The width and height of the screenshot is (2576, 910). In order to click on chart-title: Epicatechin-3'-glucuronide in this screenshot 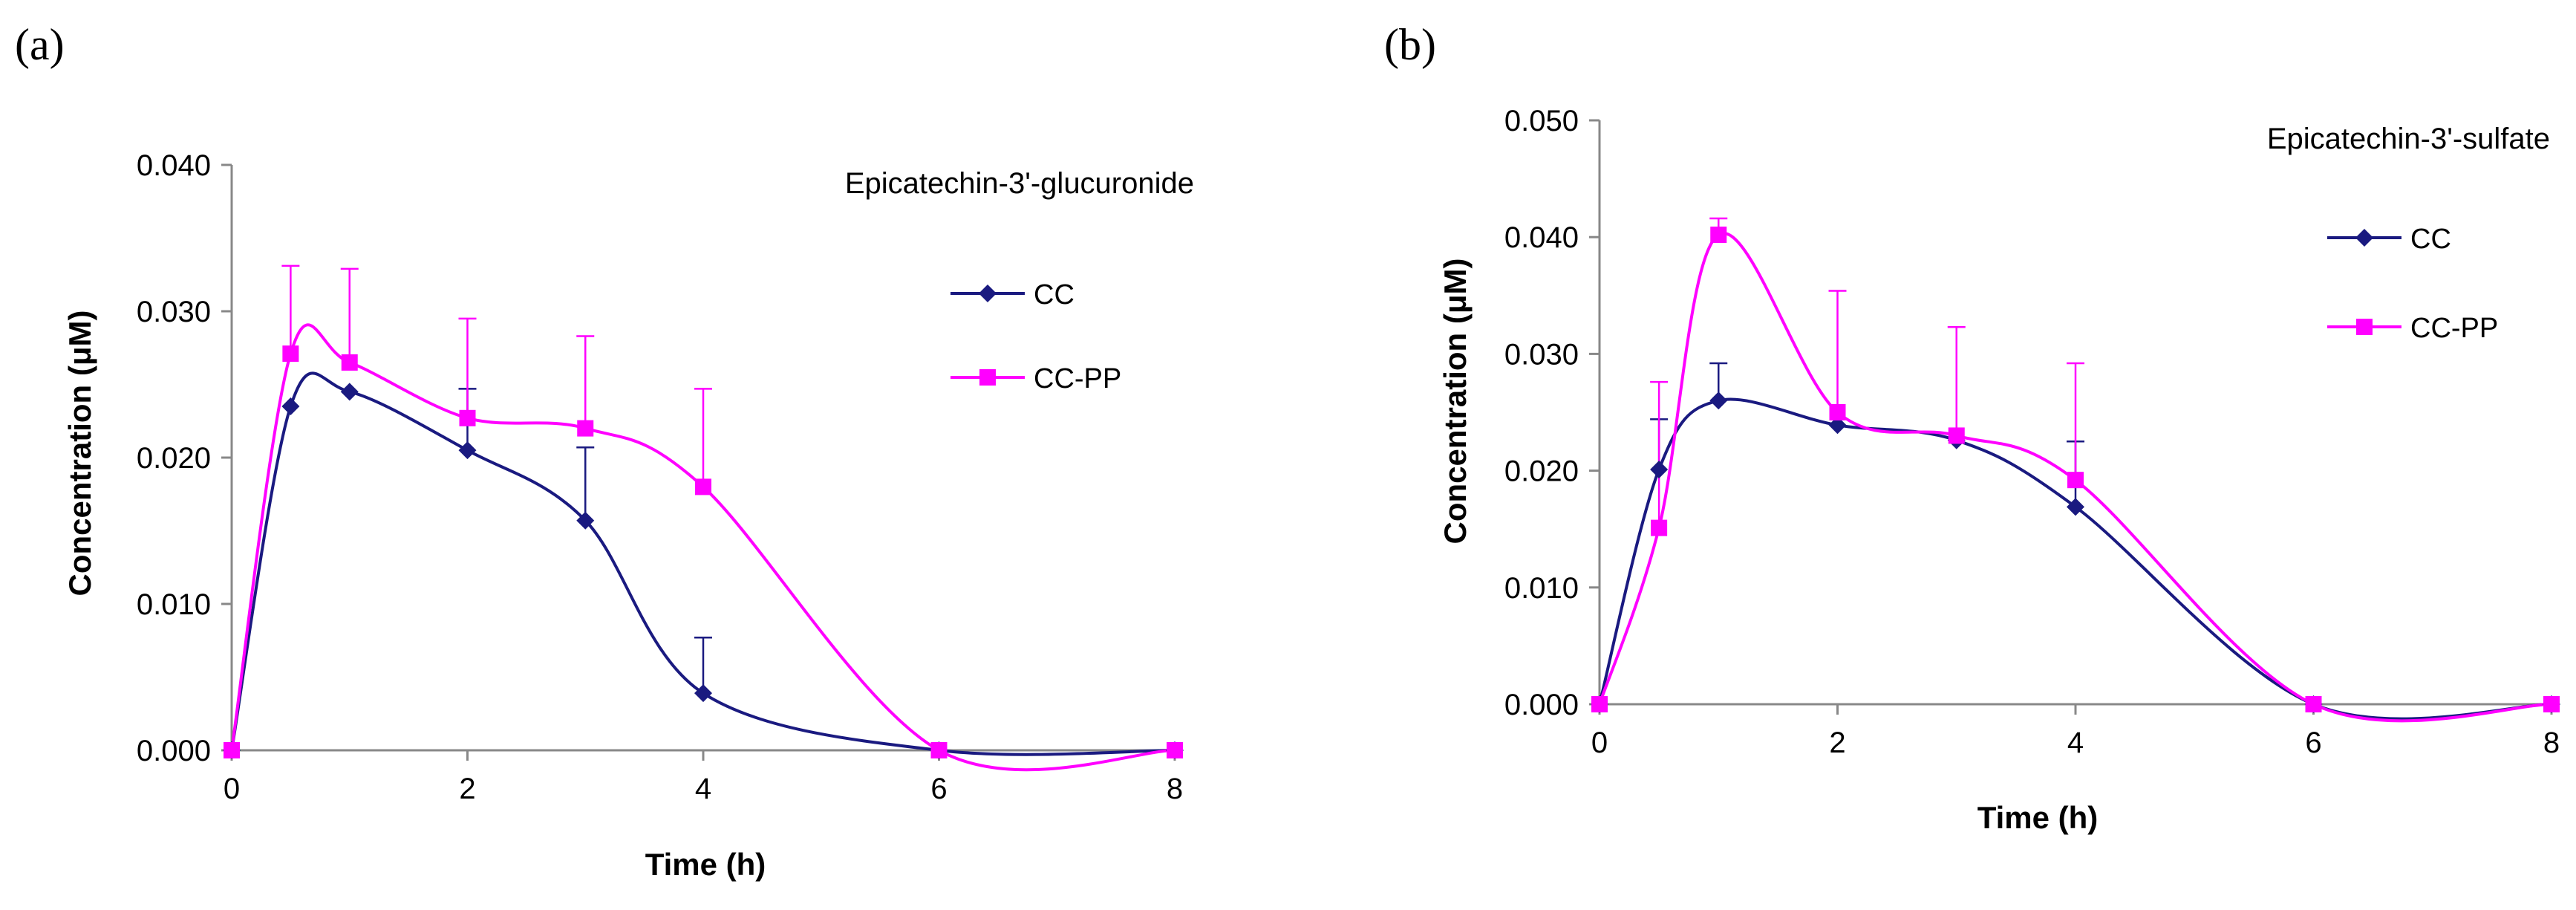, I will do `click(1019, 184)`.